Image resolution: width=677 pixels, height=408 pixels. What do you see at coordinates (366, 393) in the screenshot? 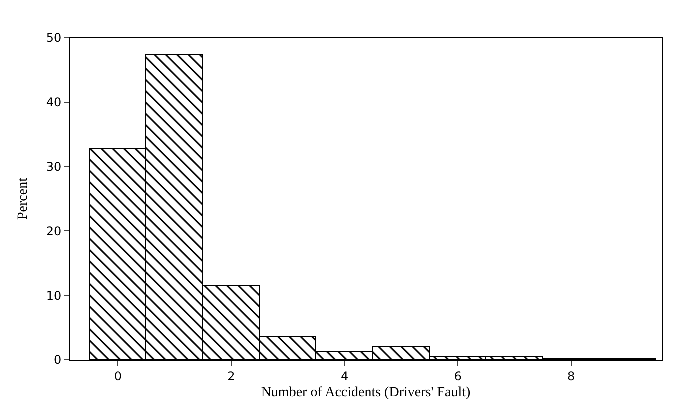
I see `x-axis-title: Number of Accidents (Drivers' Fault)` at bounding box center [366, 393].